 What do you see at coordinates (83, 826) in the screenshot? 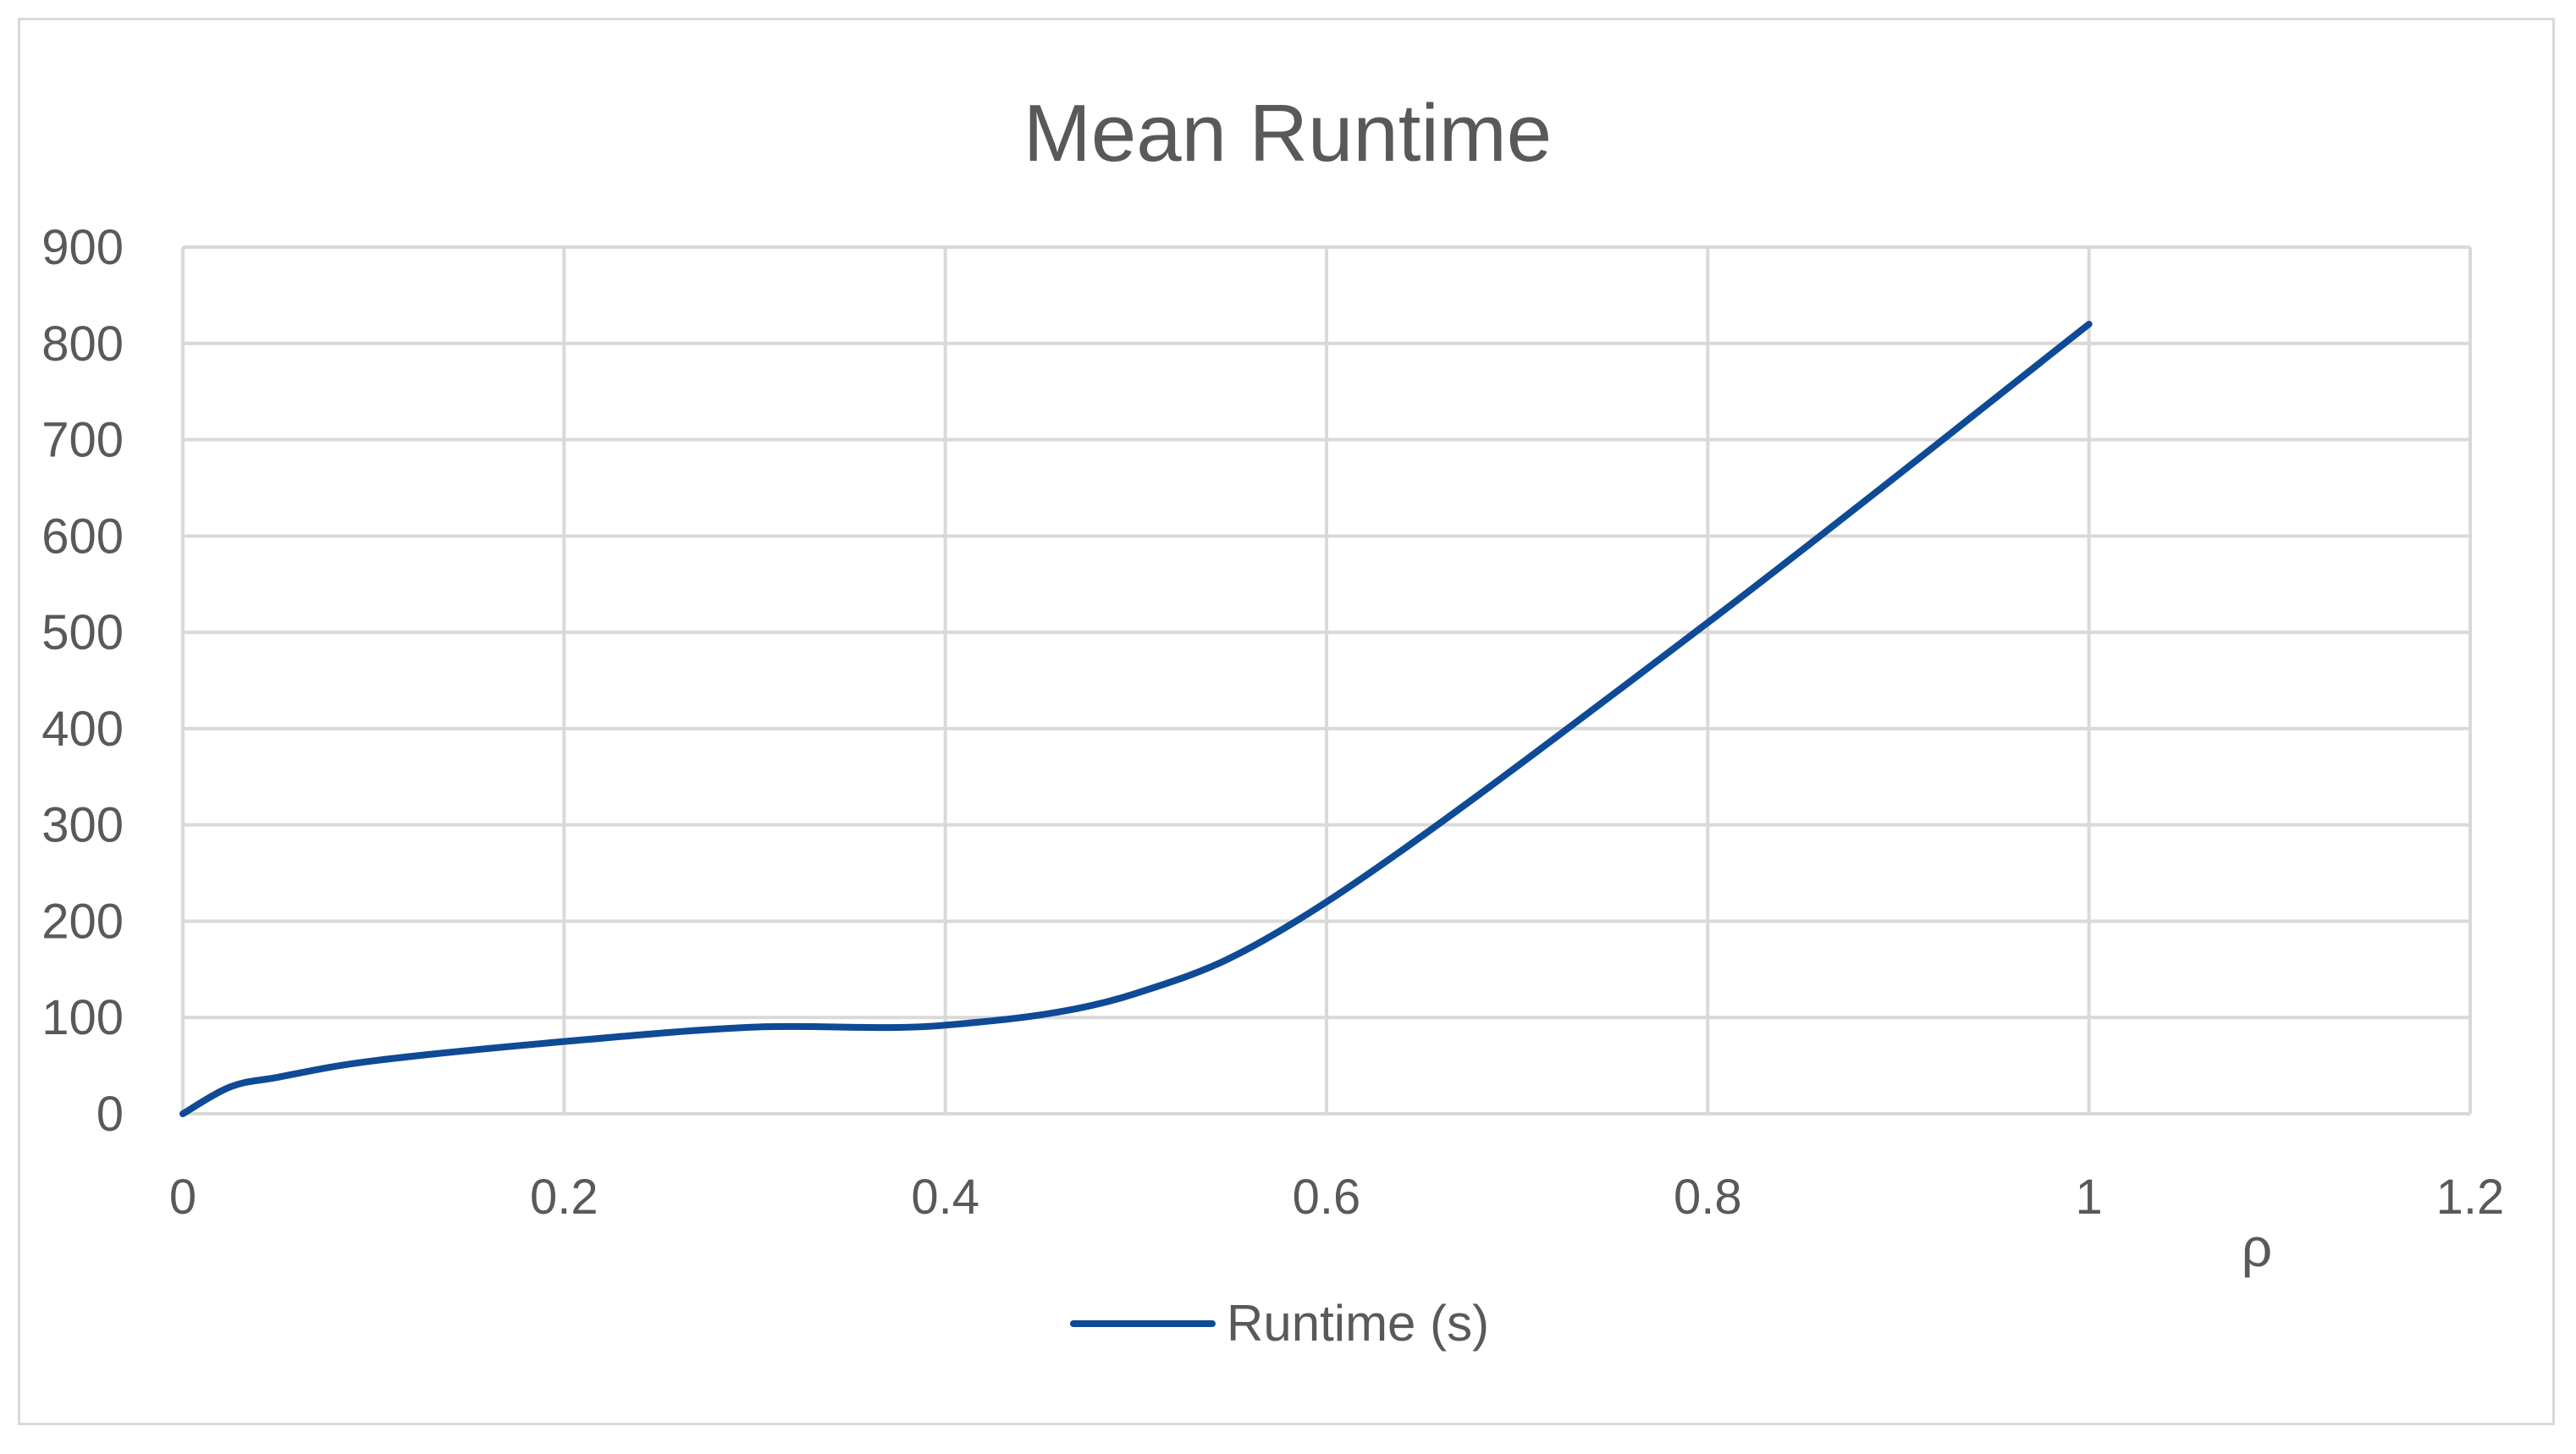
I see `y-tick-label: 300` at bounding box center [83, 826].